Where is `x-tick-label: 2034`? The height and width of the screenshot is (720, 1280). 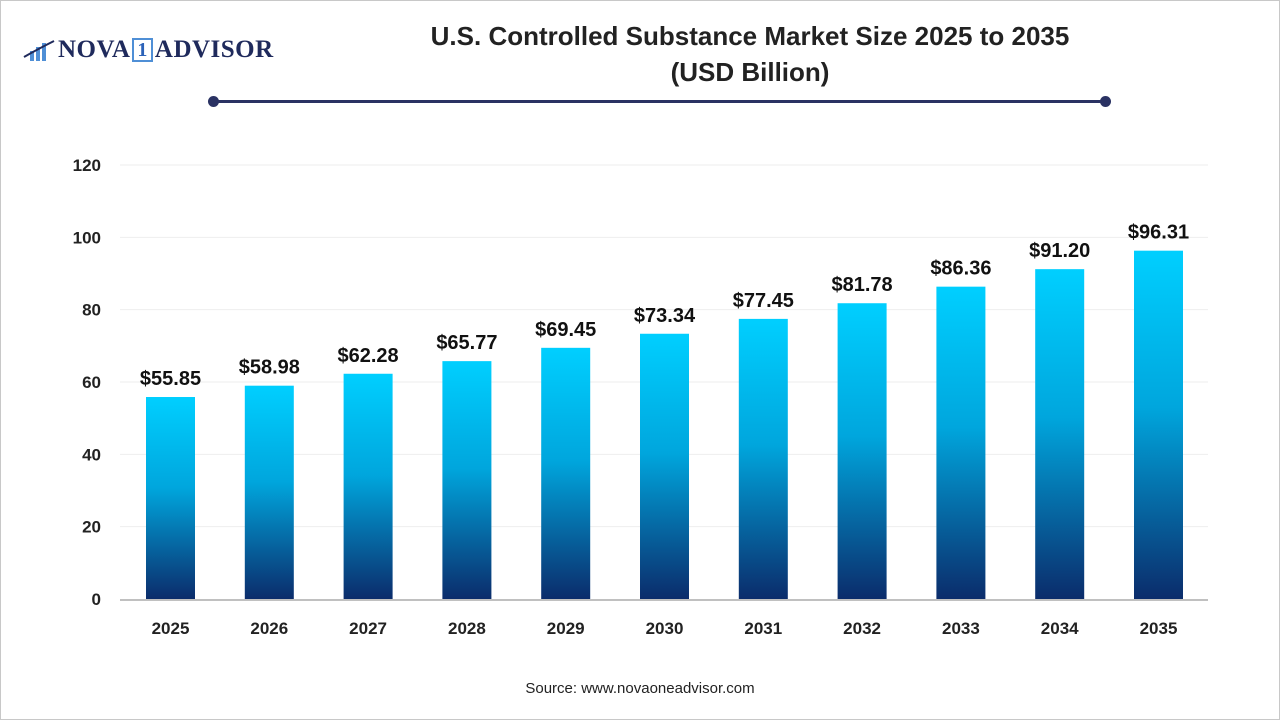
x-tick-label: 2034 is located at coordinates (1060, 628).